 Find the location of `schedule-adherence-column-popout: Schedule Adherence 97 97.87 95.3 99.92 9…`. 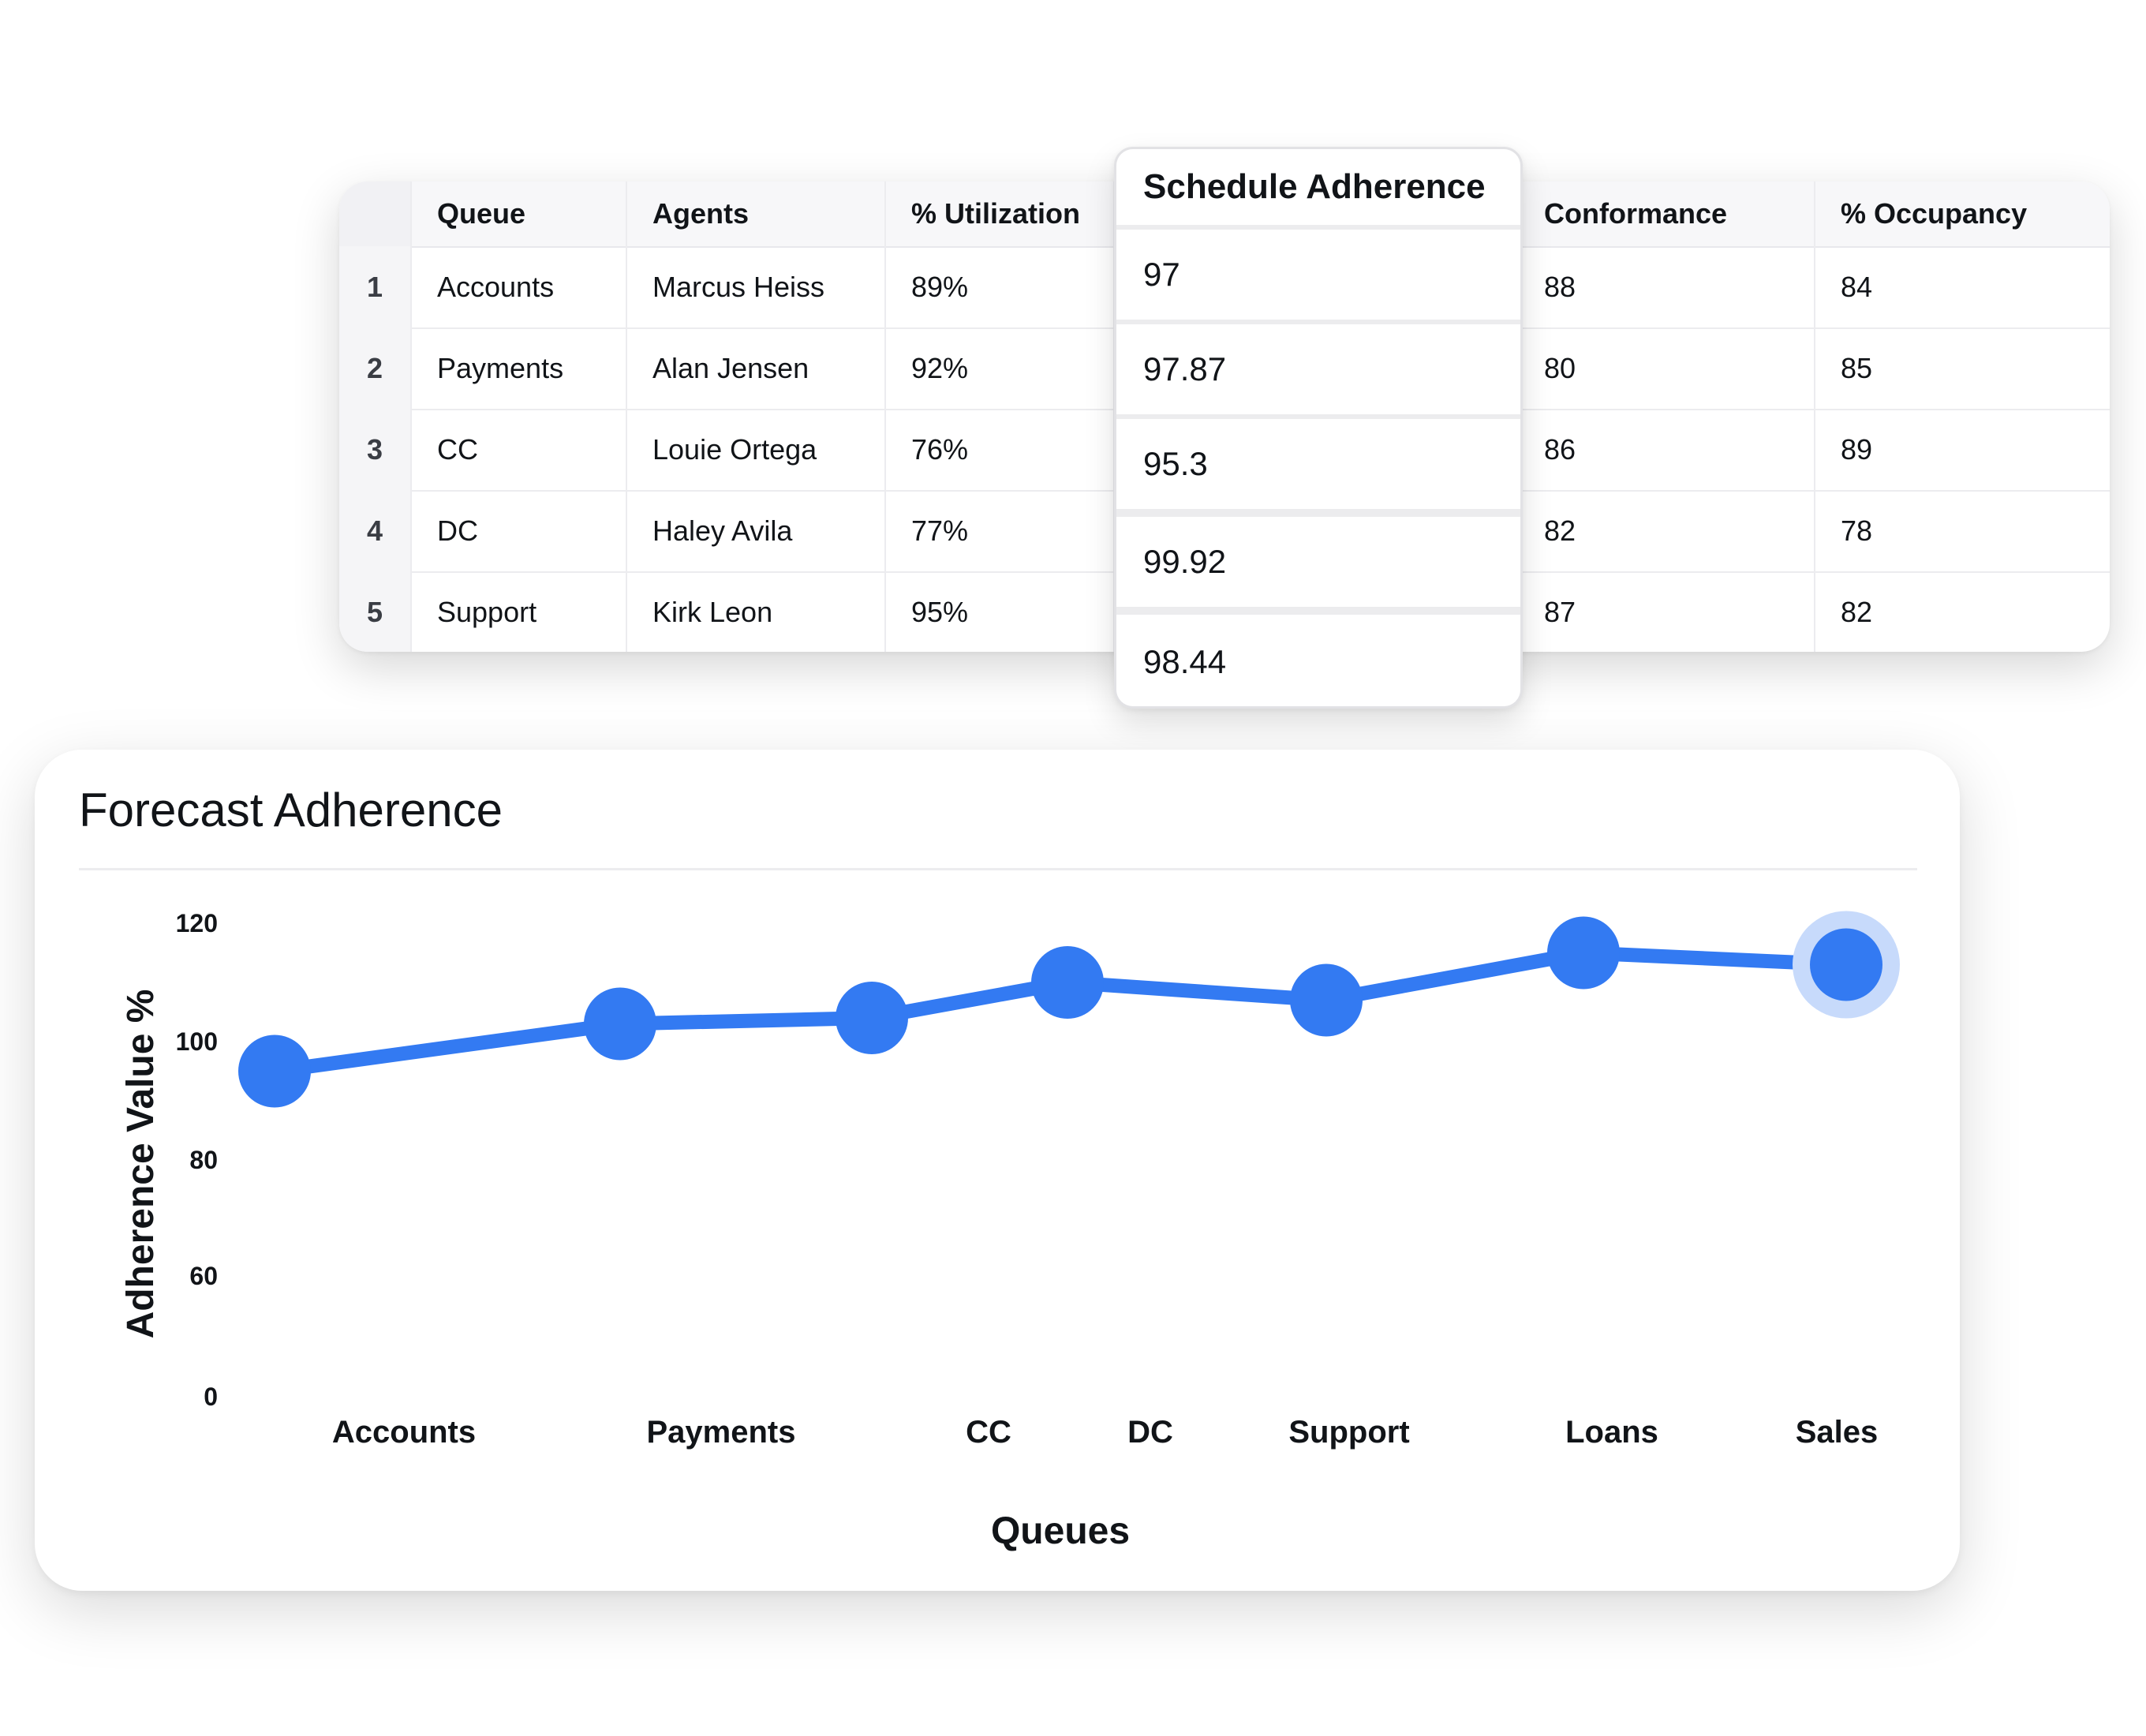

schedule-adherence-column-popout: Schedule Adherence 97 97.87 95.3 99.92 9… is located at coordinates (1318, 428).